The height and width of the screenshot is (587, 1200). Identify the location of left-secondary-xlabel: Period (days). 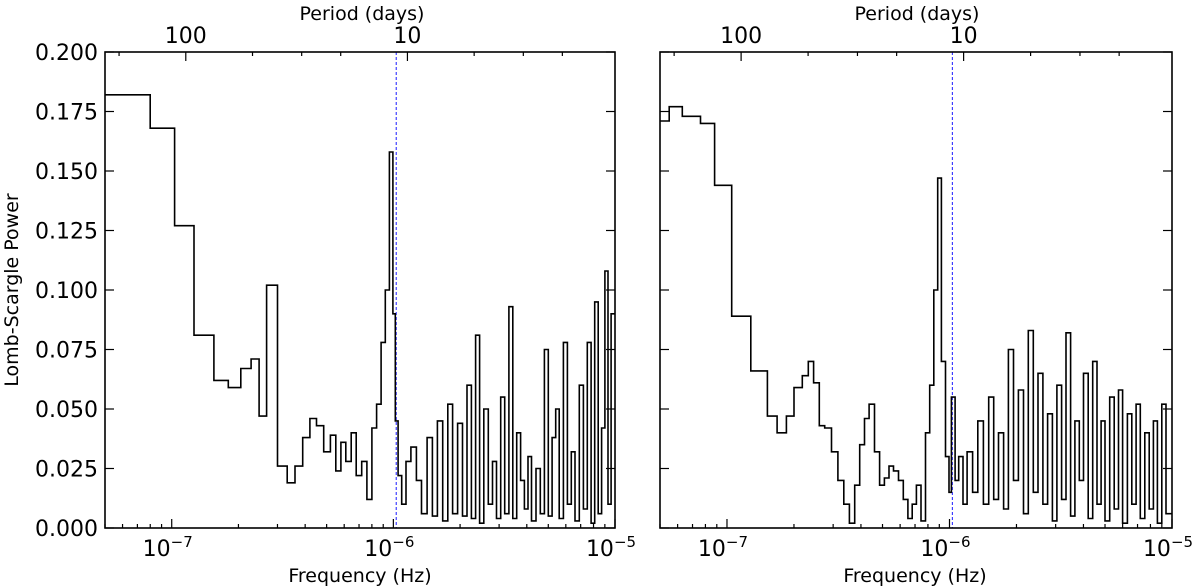
(362, 14).